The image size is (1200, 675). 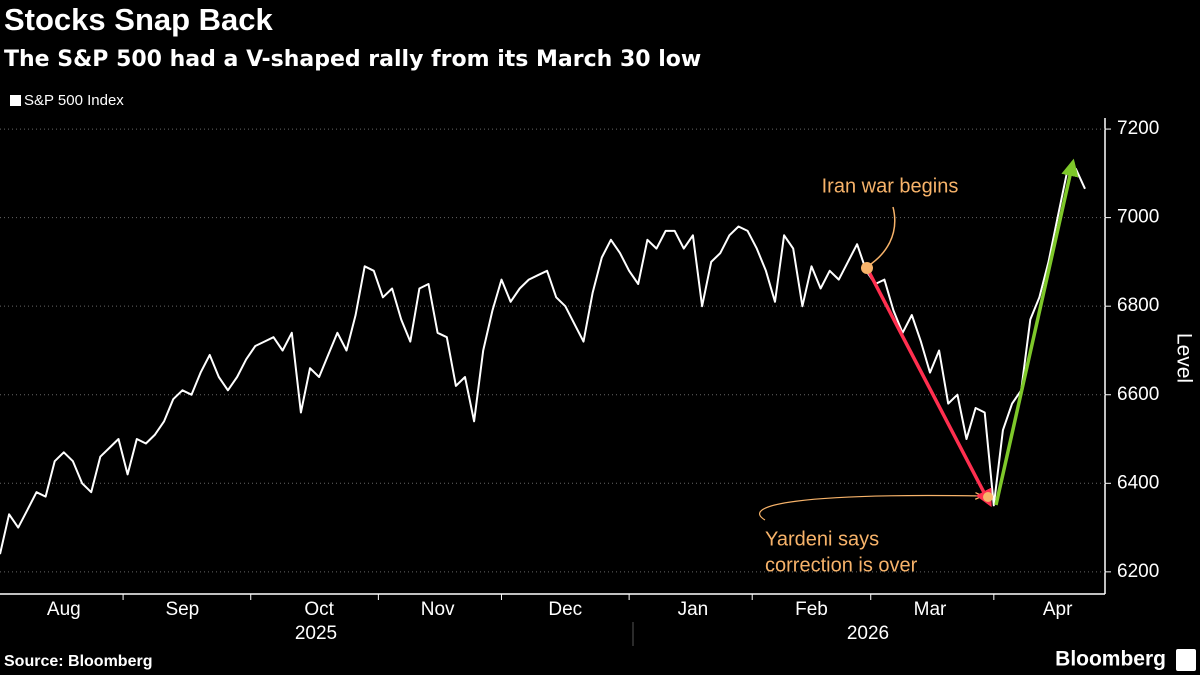 What do you see at coordinates (1138, 571) in the screenshot?
I see `y-tick-label: 6200` at bounding box center [1138, 571].